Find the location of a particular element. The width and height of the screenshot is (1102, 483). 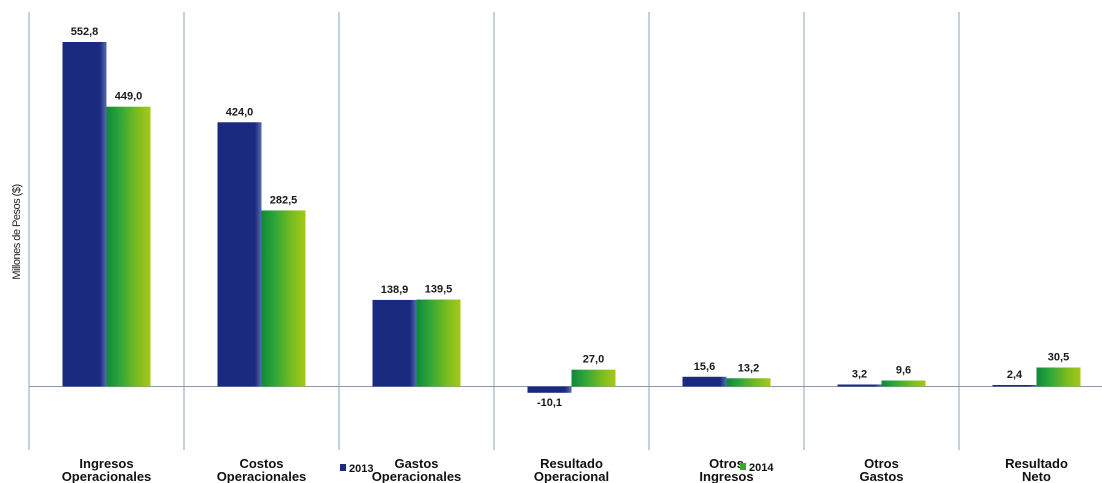

data-label-2014-1: 282,5 is located at coordinates (284, 200).